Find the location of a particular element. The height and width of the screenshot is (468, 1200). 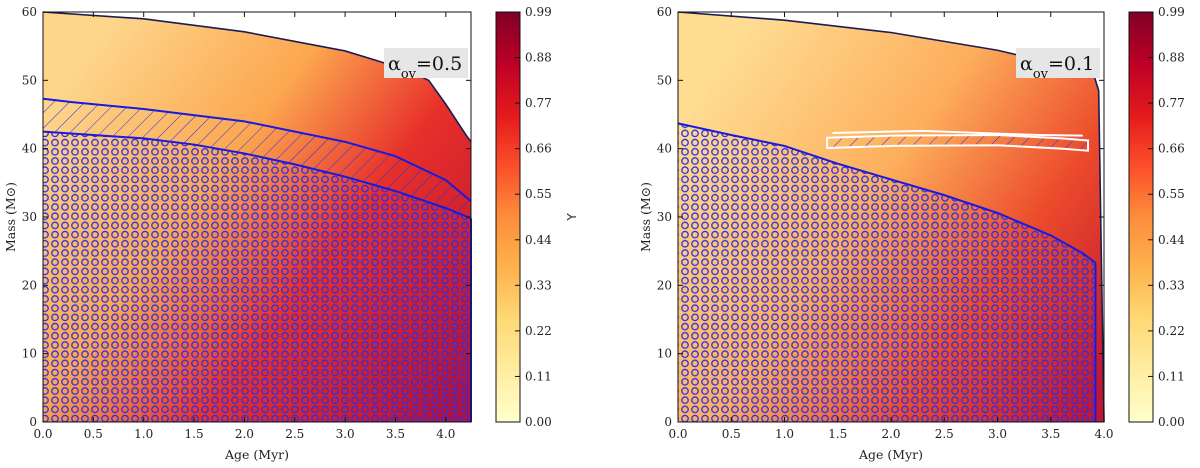

hatched-boundary is located at coordinates (257, 150).